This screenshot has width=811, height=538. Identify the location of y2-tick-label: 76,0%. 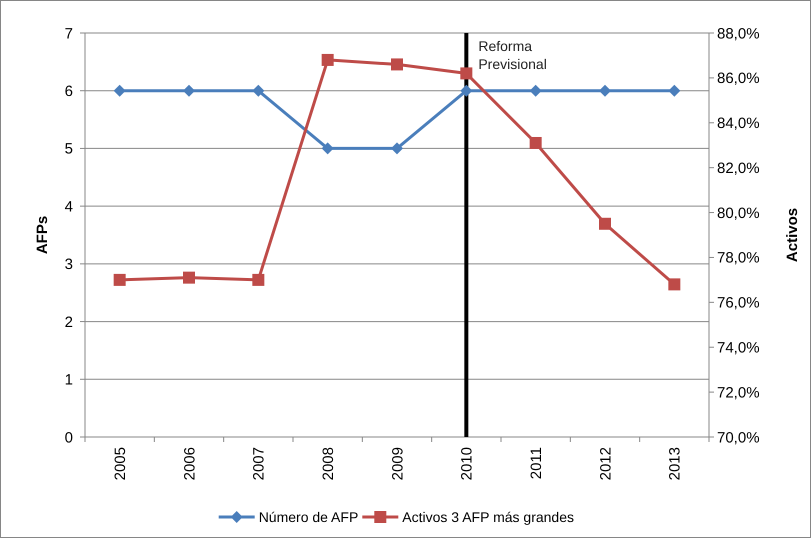
(738, 303).